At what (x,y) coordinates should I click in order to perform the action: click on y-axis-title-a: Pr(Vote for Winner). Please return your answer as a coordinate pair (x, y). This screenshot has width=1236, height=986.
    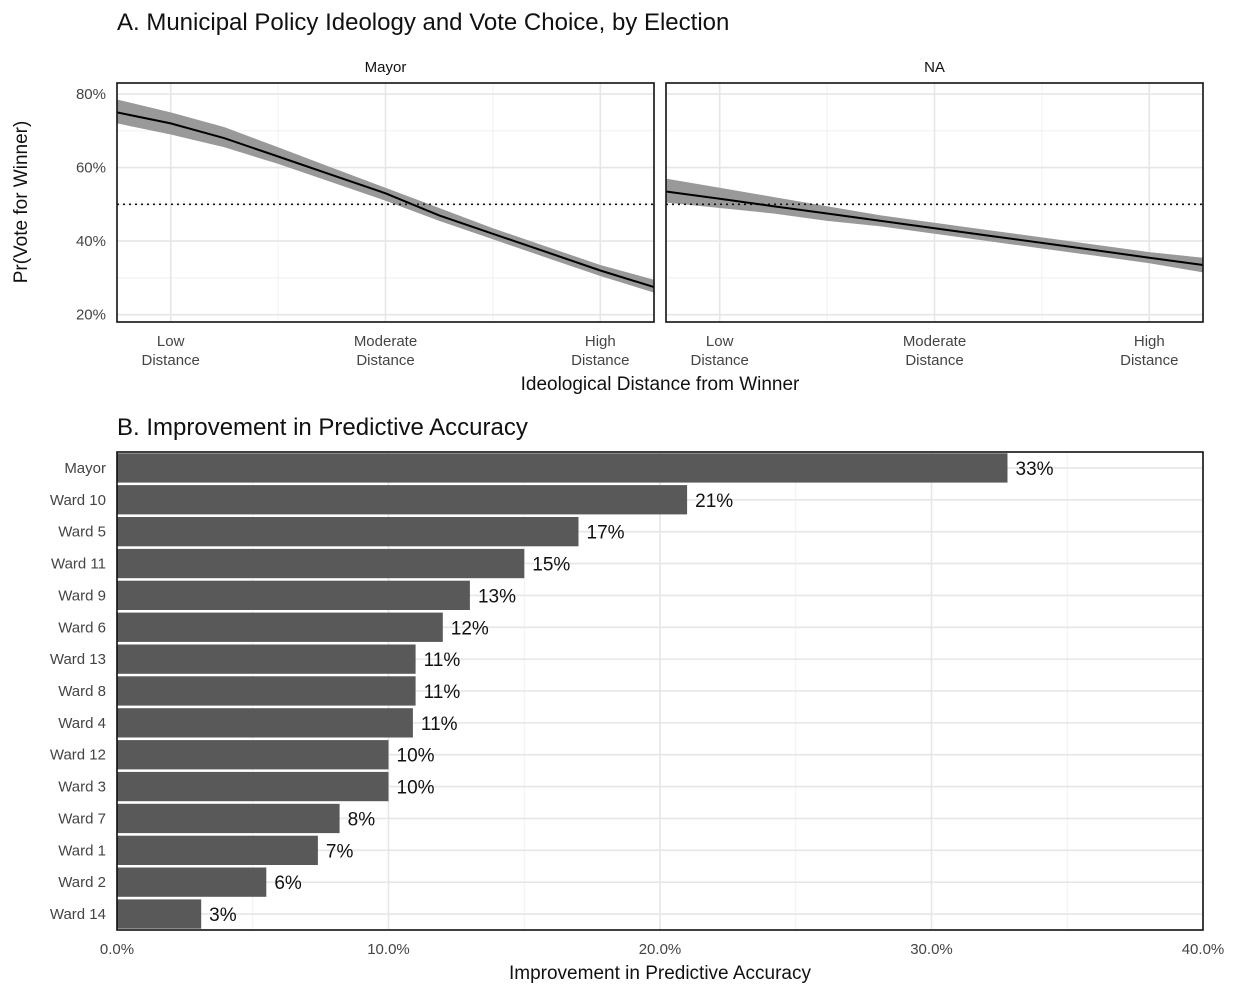
    Looking at the image, I should click on (21, 202).